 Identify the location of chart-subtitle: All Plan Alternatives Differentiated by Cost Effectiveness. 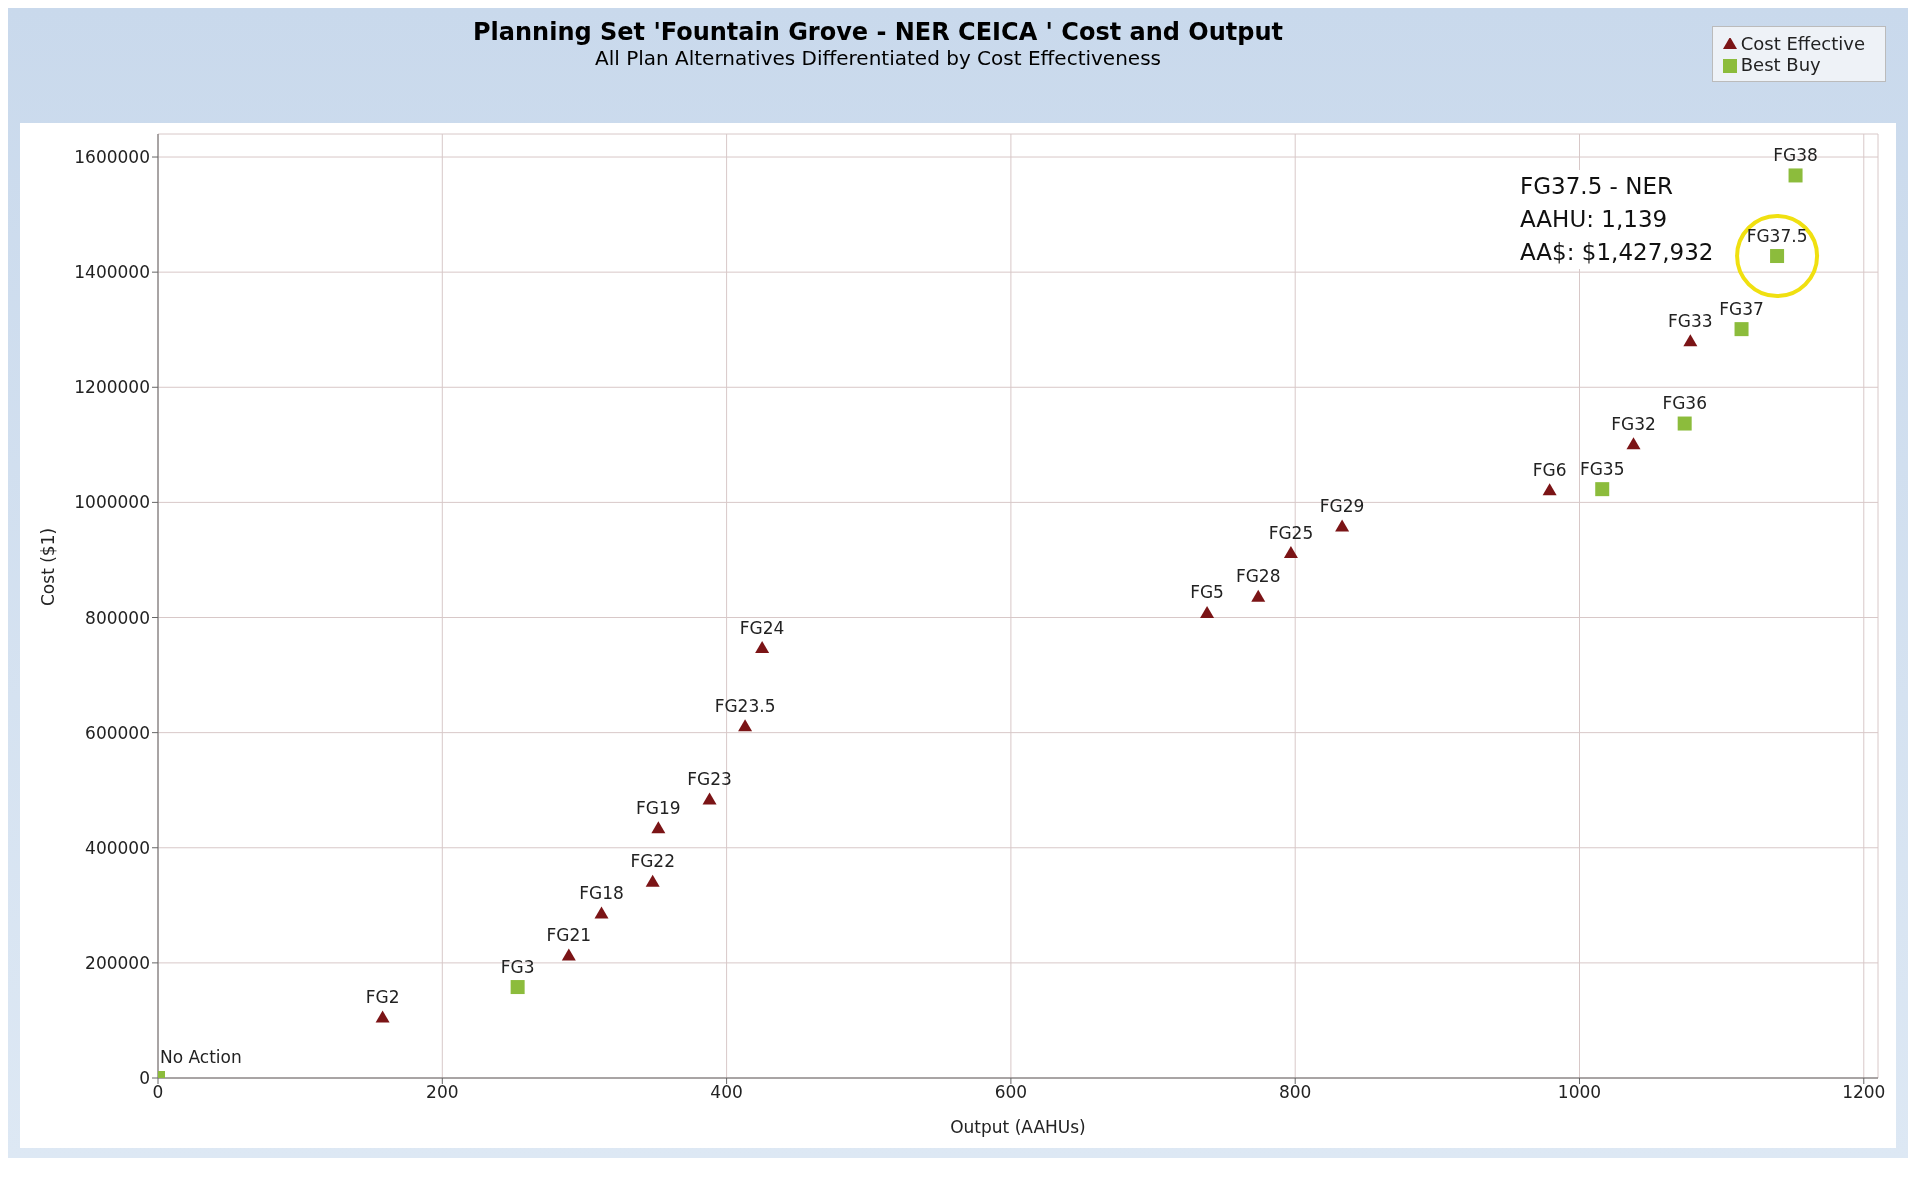
(877, 58).